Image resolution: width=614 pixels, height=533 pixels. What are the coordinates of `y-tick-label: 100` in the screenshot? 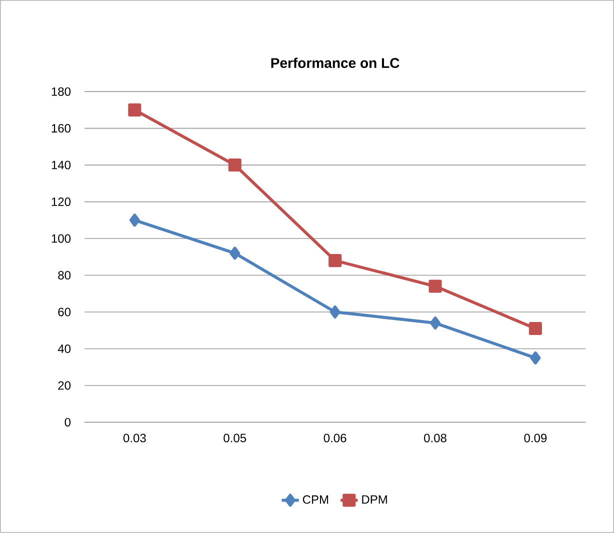 It's located at (61, 238).